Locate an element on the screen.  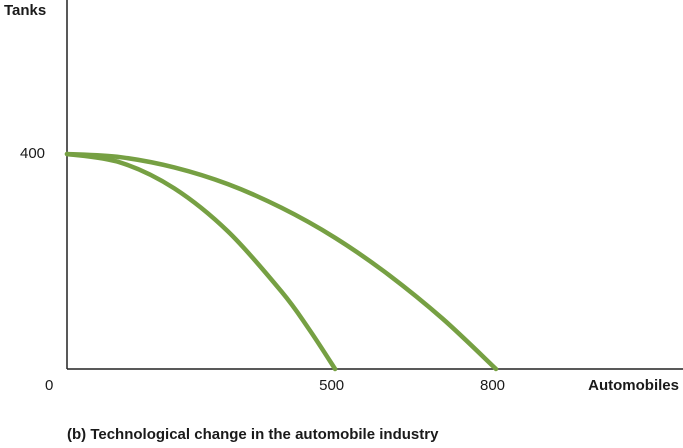
origin-tick-label: 0 is located at coordinates (49, 385).